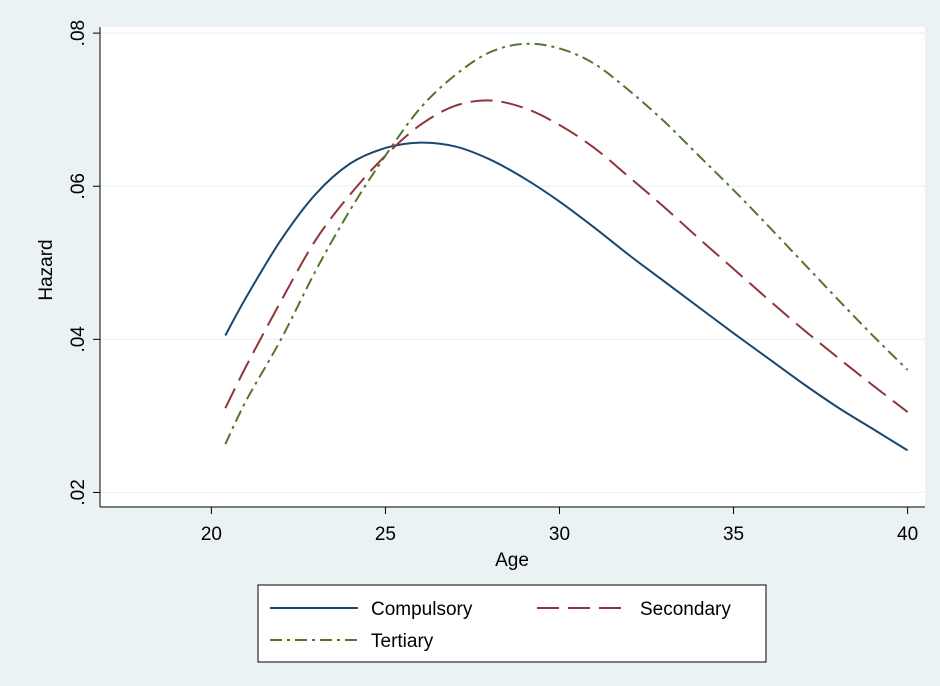 The height and width of the screenshot is (686, 940). Describe the element at coordinates (78, 186) in the screenshot. I see `y-tick-label-2: .06` at that location.